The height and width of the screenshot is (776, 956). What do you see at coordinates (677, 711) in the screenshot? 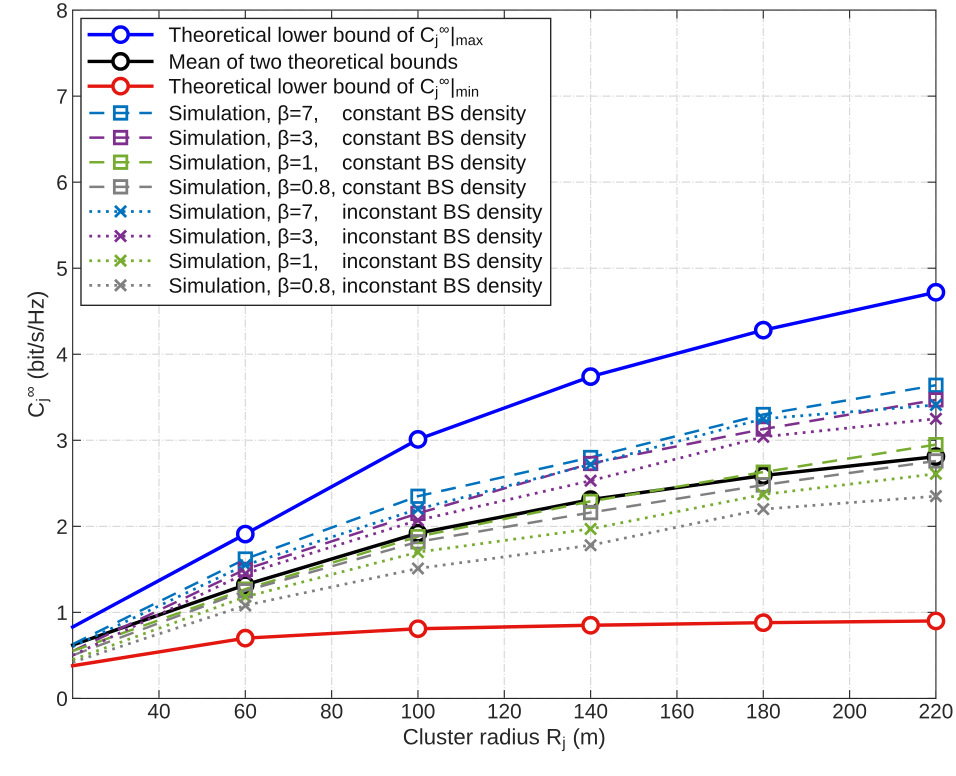
I see `x-tick-label: 160` at bounding box center [677, 711].